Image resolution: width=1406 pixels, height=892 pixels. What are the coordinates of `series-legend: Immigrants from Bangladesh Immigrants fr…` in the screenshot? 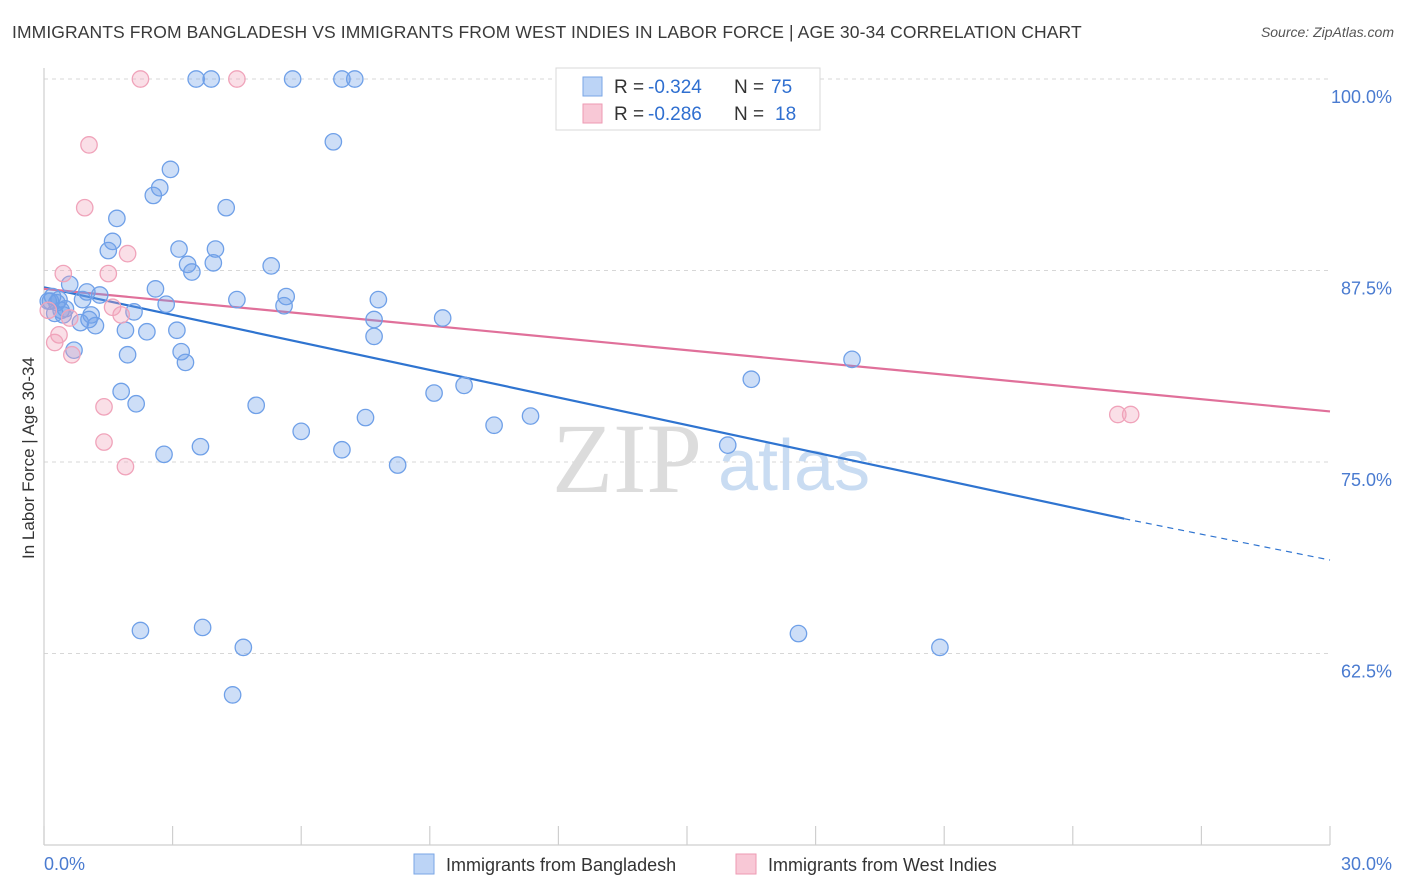 It's located at (705, 864).